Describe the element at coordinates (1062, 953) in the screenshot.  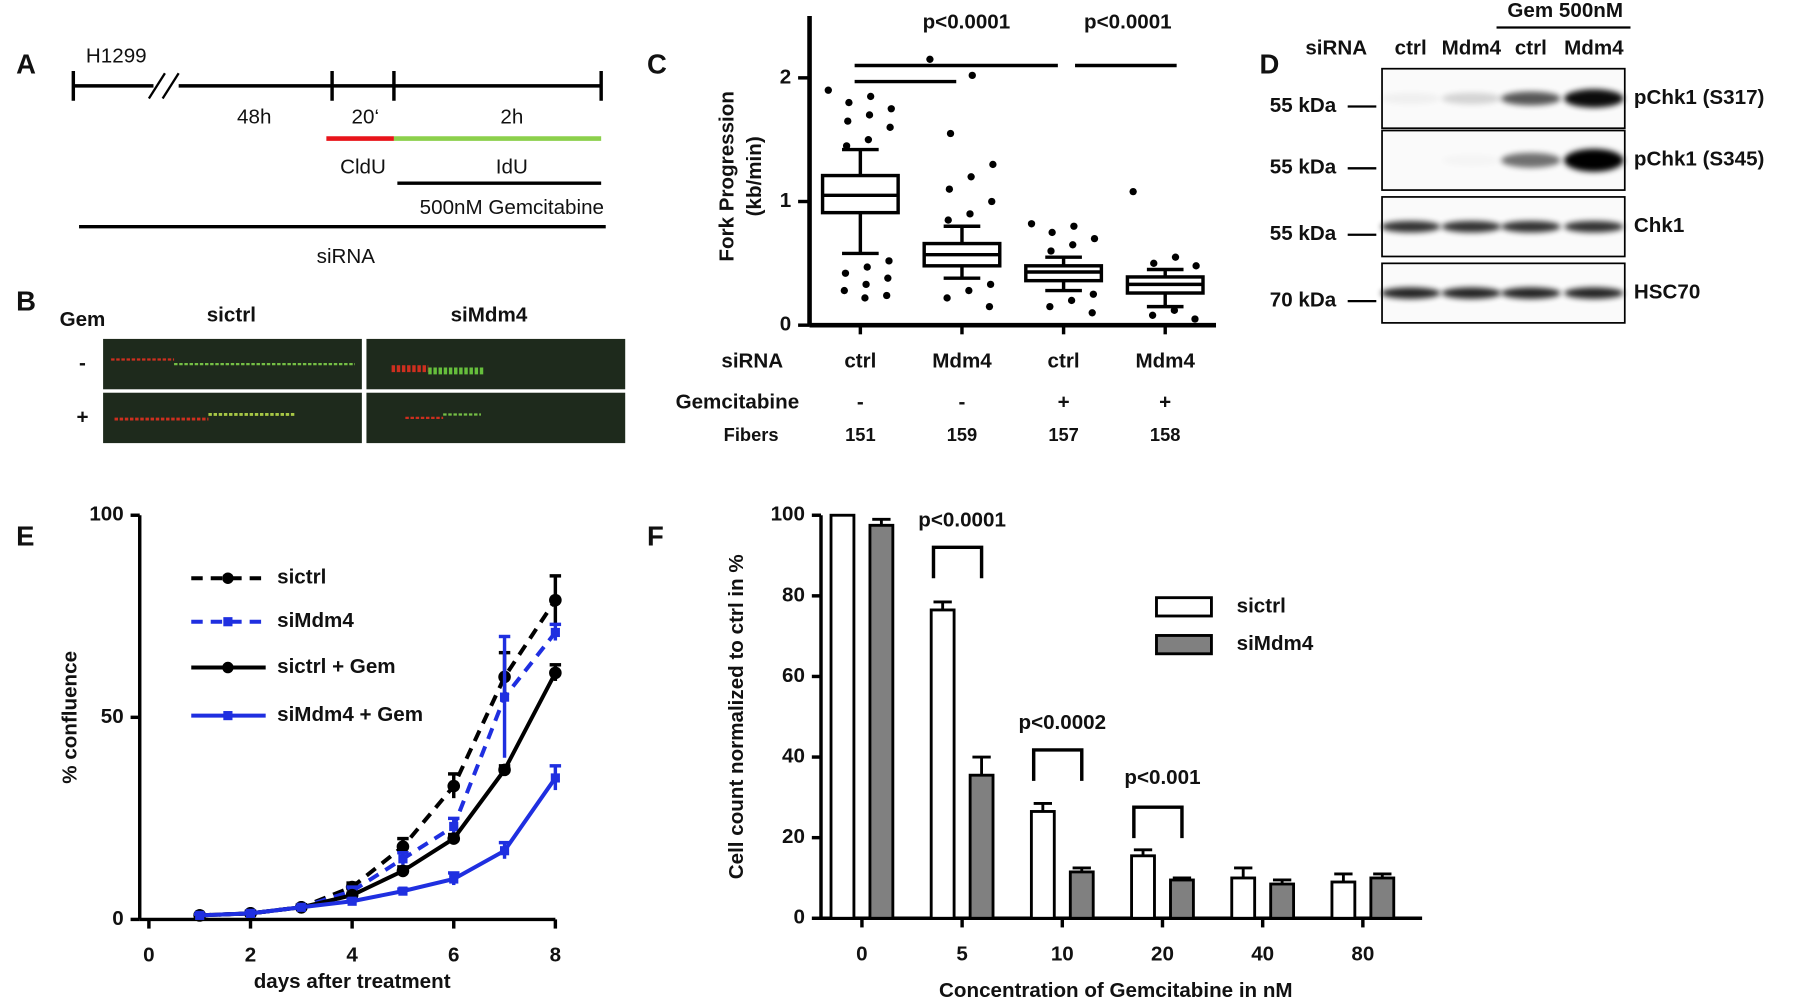
I see `x-tick-label: 10` at that location.